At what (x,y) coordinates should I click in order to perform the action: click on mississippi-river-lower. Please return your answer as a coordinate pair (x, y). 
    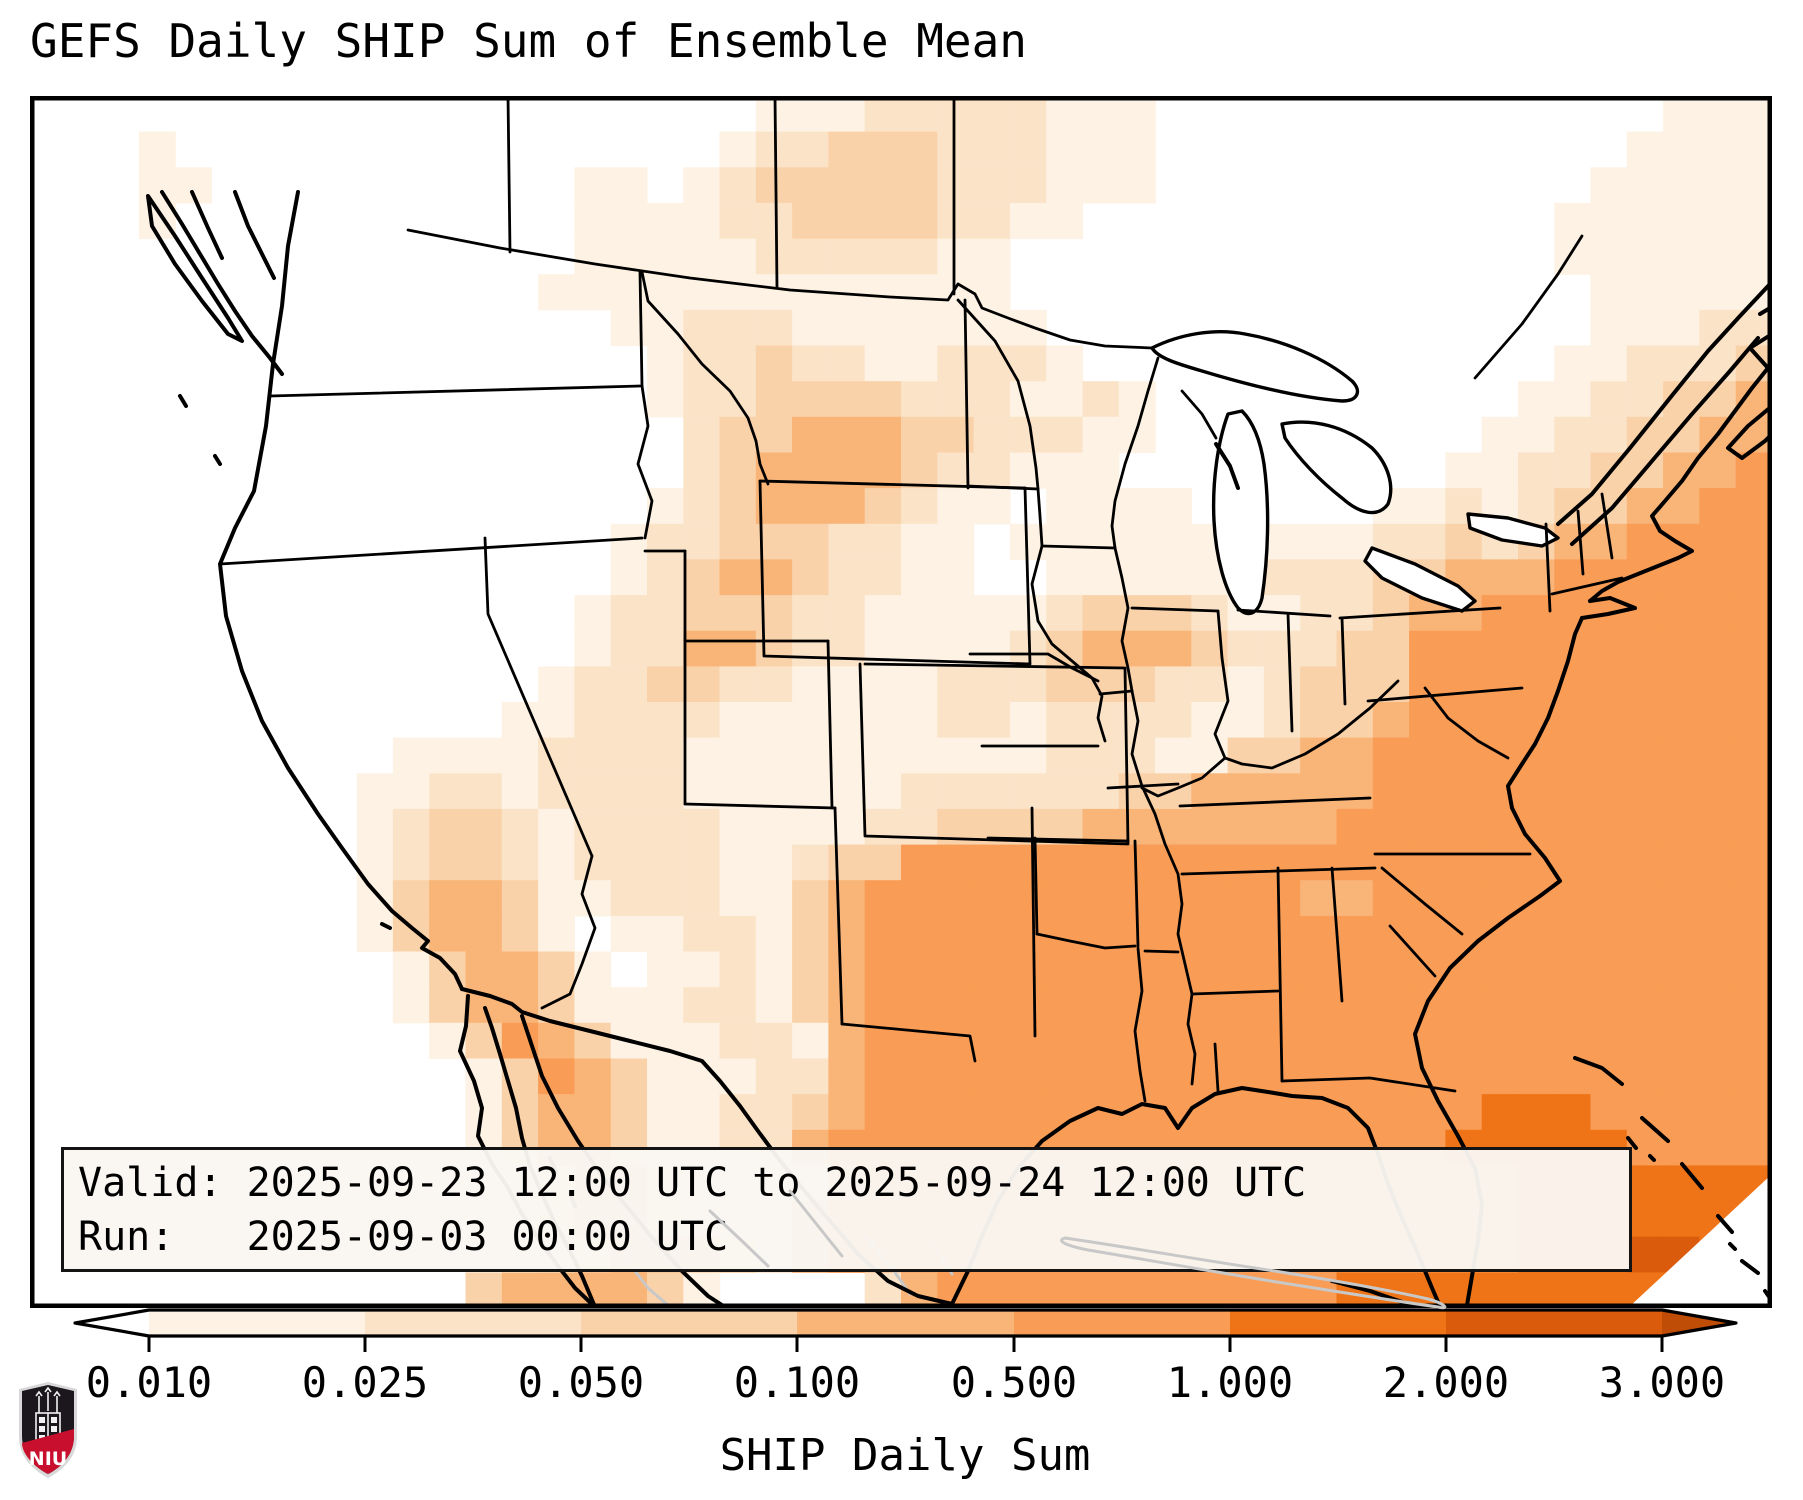
    Looking at the image, I should click on (1163, 887).